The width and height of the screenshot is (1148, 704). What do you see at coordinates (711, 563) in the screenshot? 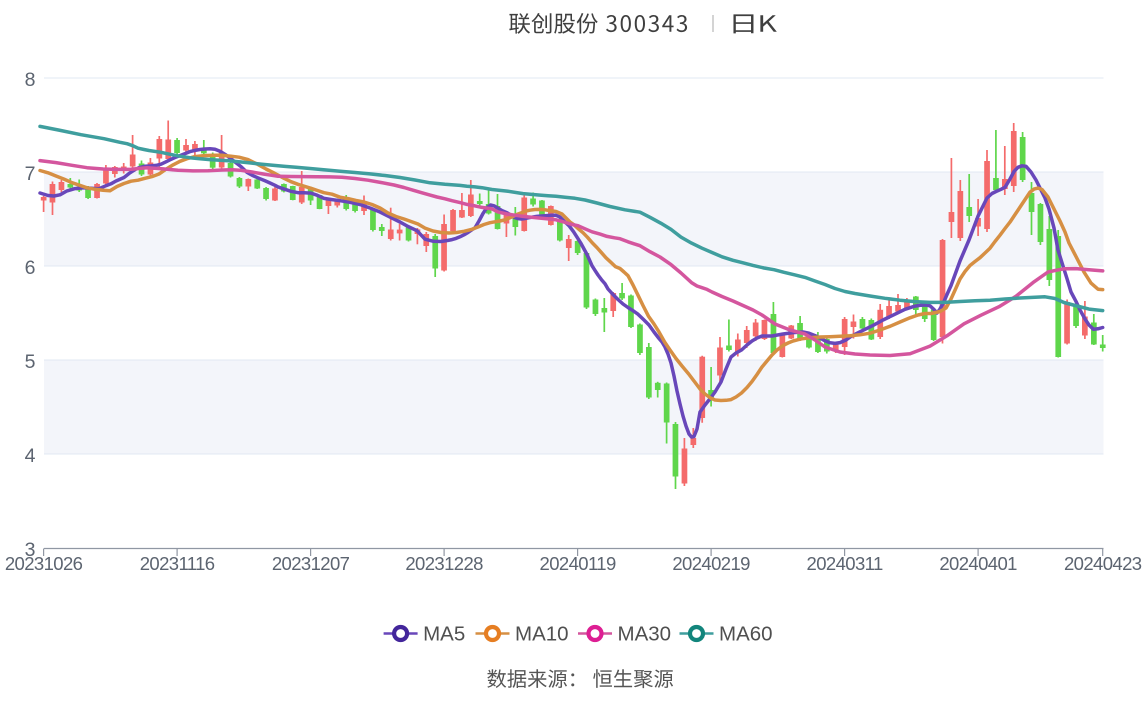
I see `svg-text: 20240219` at bounding box center [711, 563].